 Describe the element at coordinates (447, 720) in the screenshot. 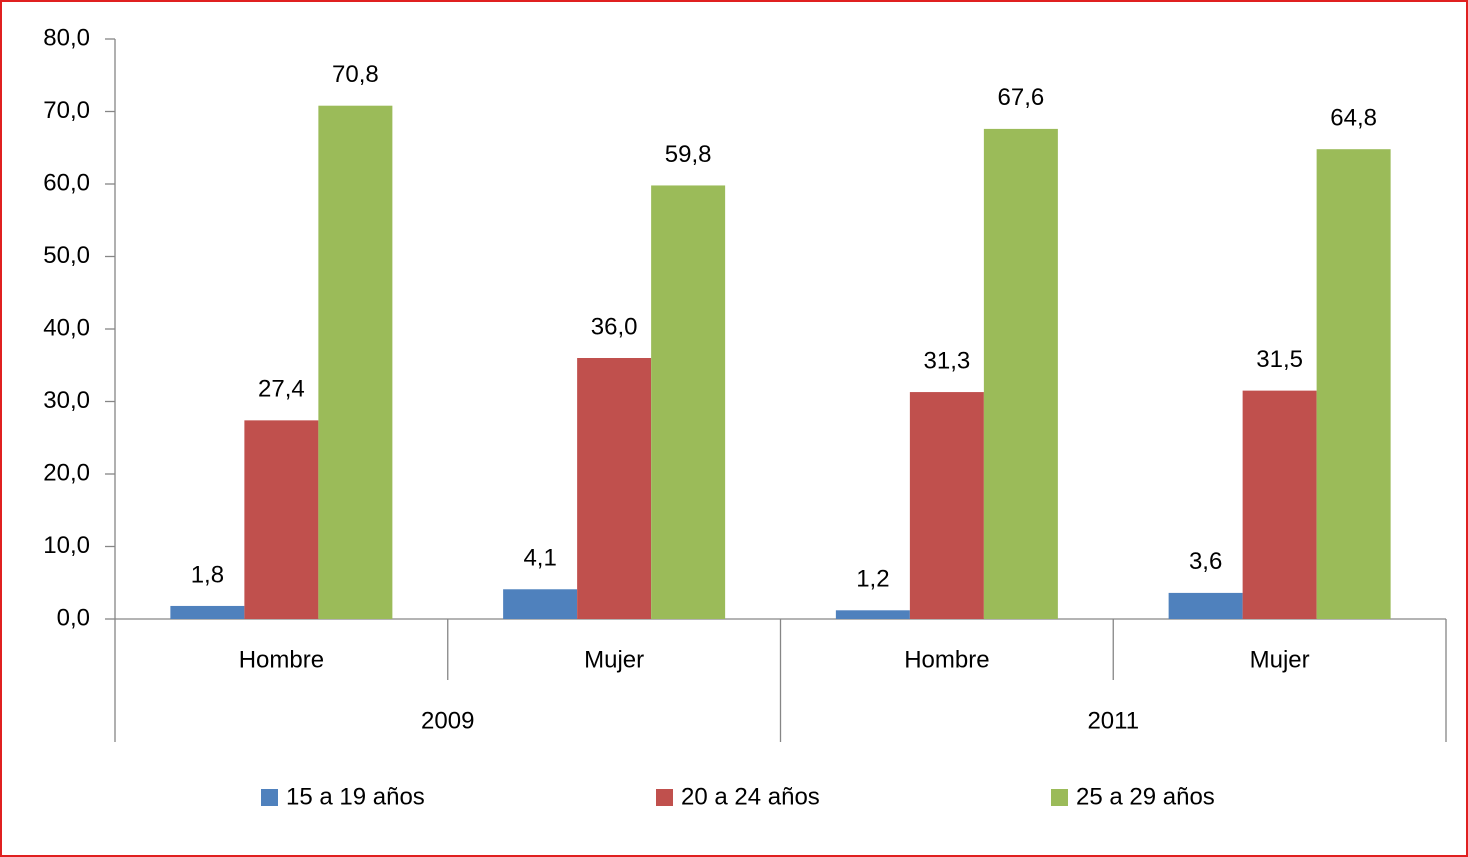

I see `group-label: 2009` at that location.